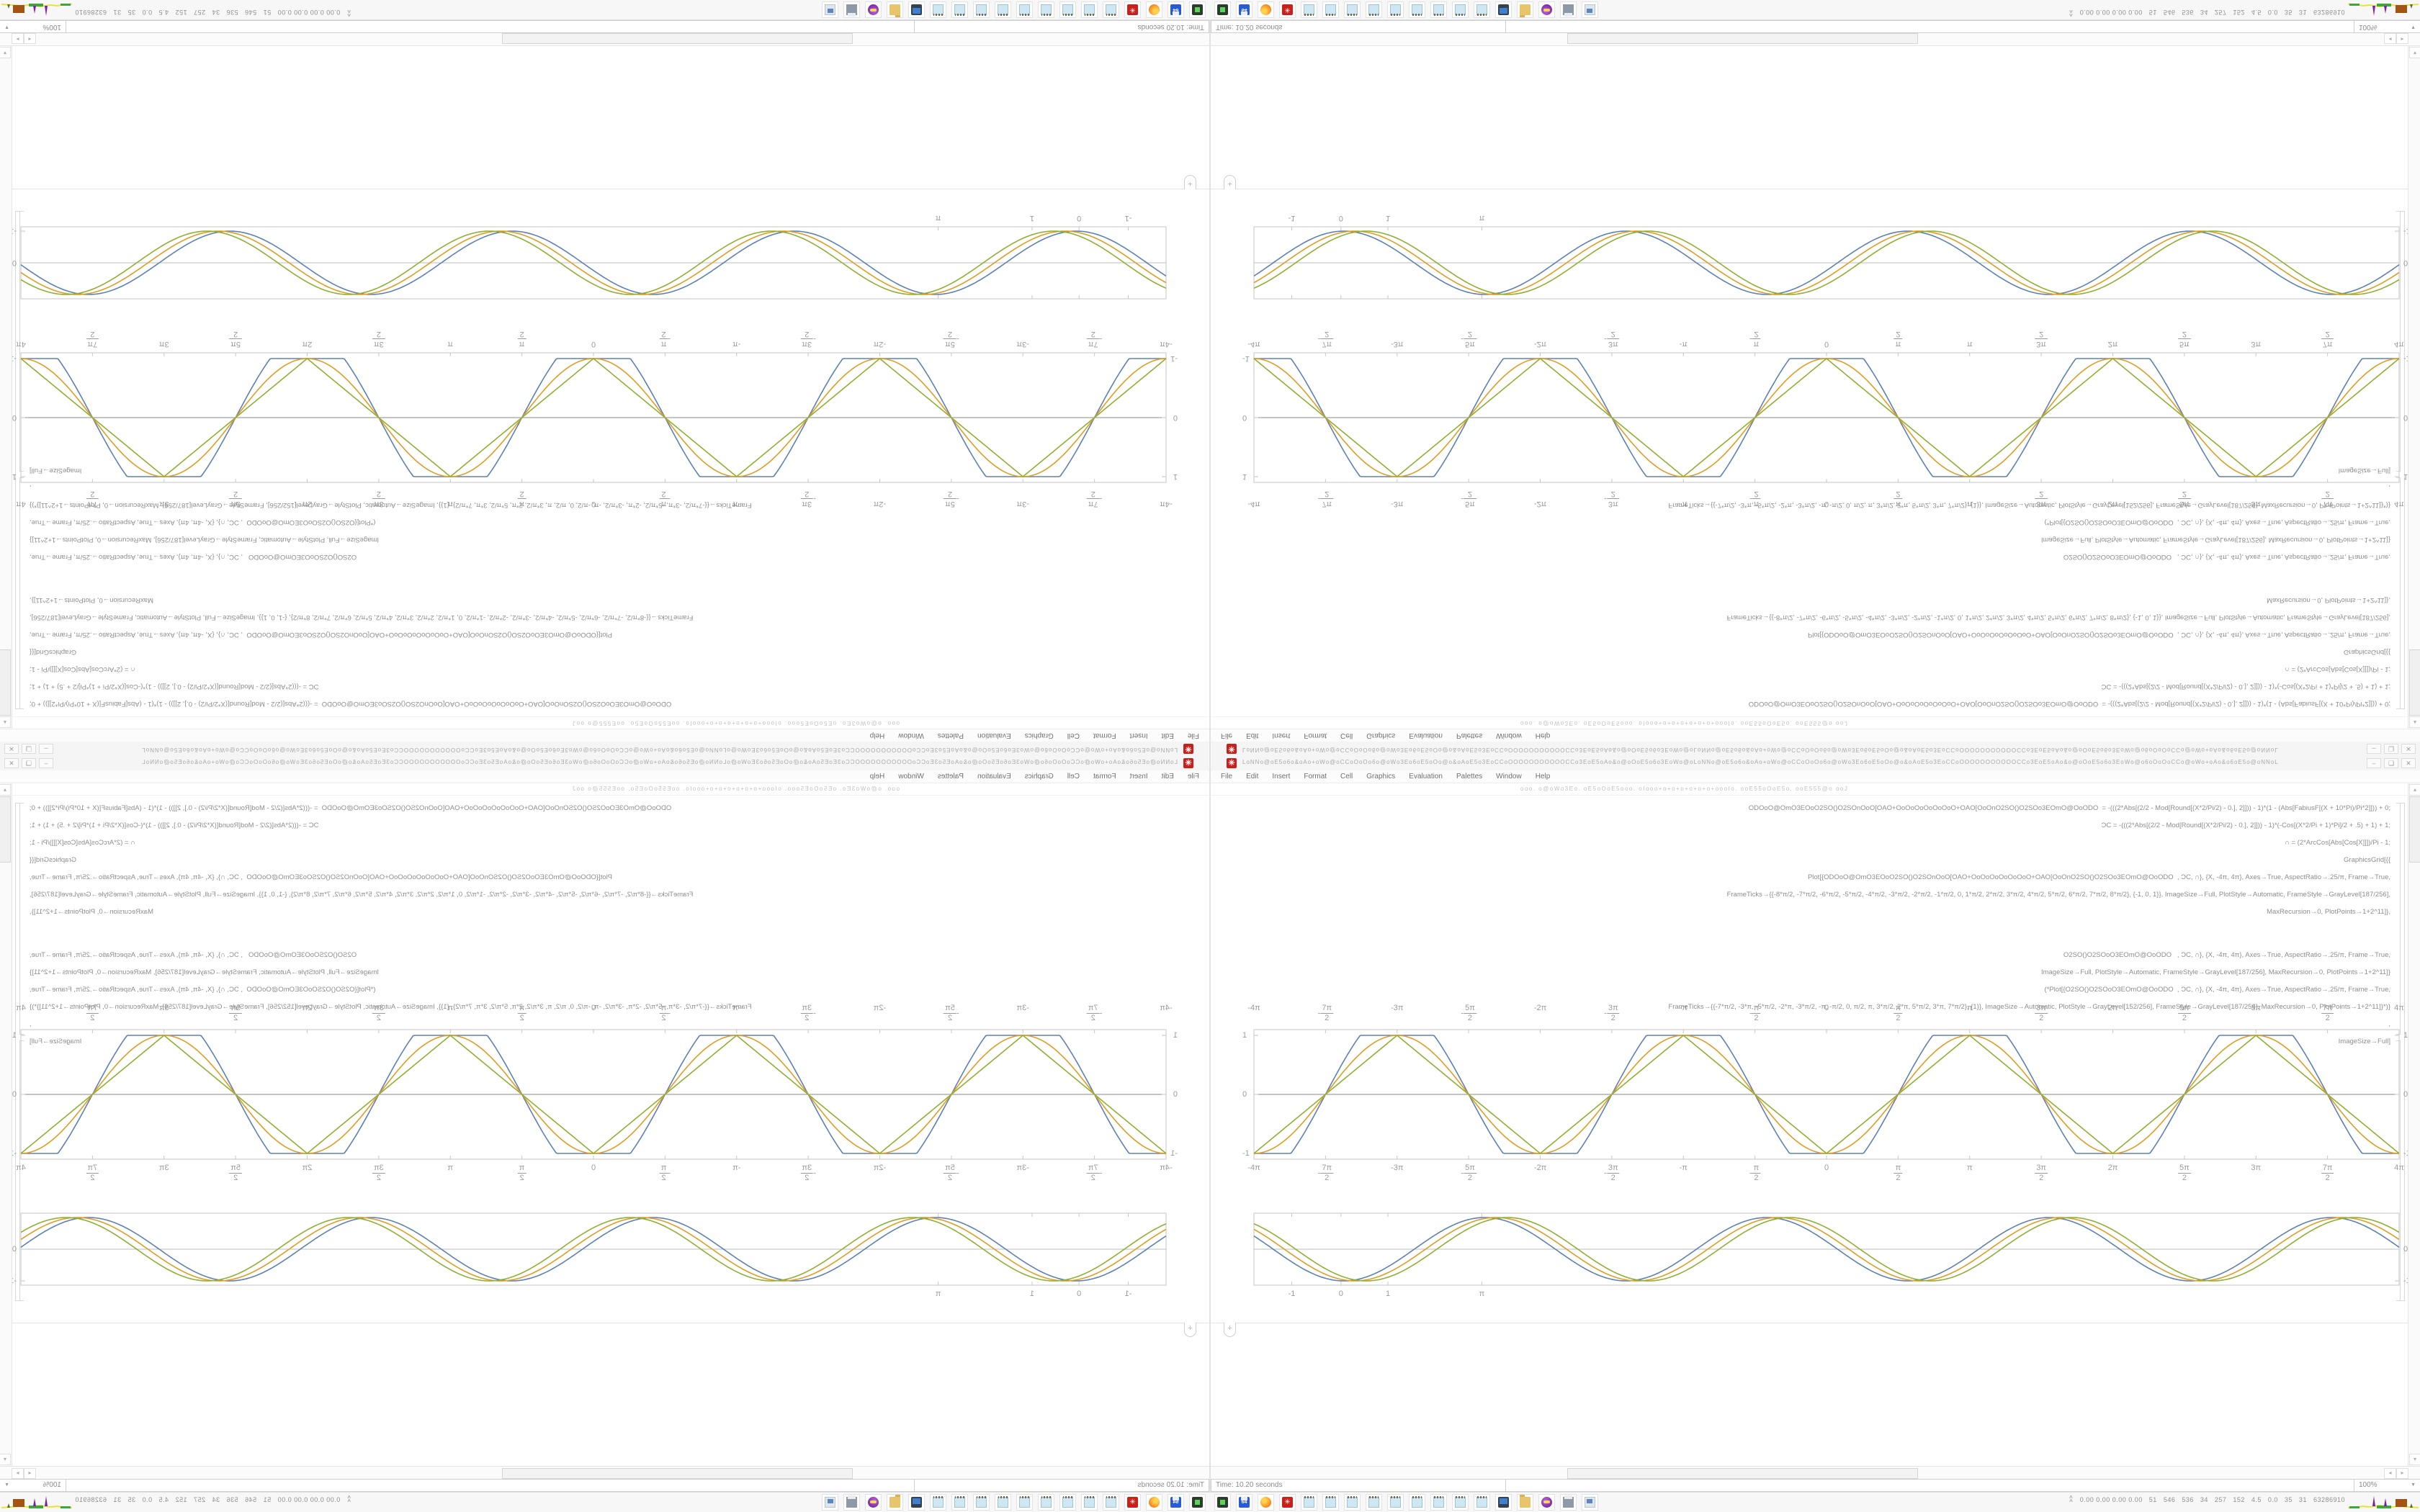 The height and width of the screenshot is (1512, 2420). I want to click on code-line: ImageSize→Full], so click(2364, 1041).